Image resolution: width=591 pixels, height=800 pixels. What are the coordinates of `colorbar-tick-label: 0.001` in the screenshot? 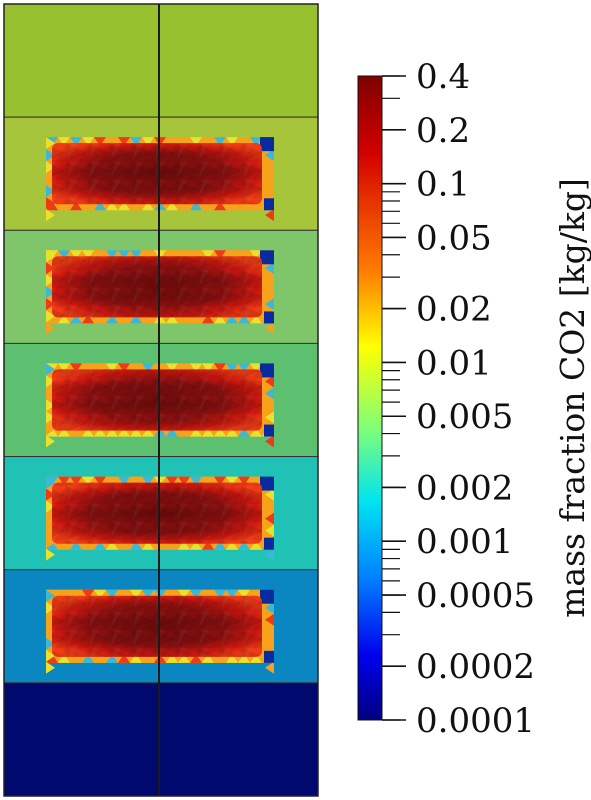 It's located at (464, 542).